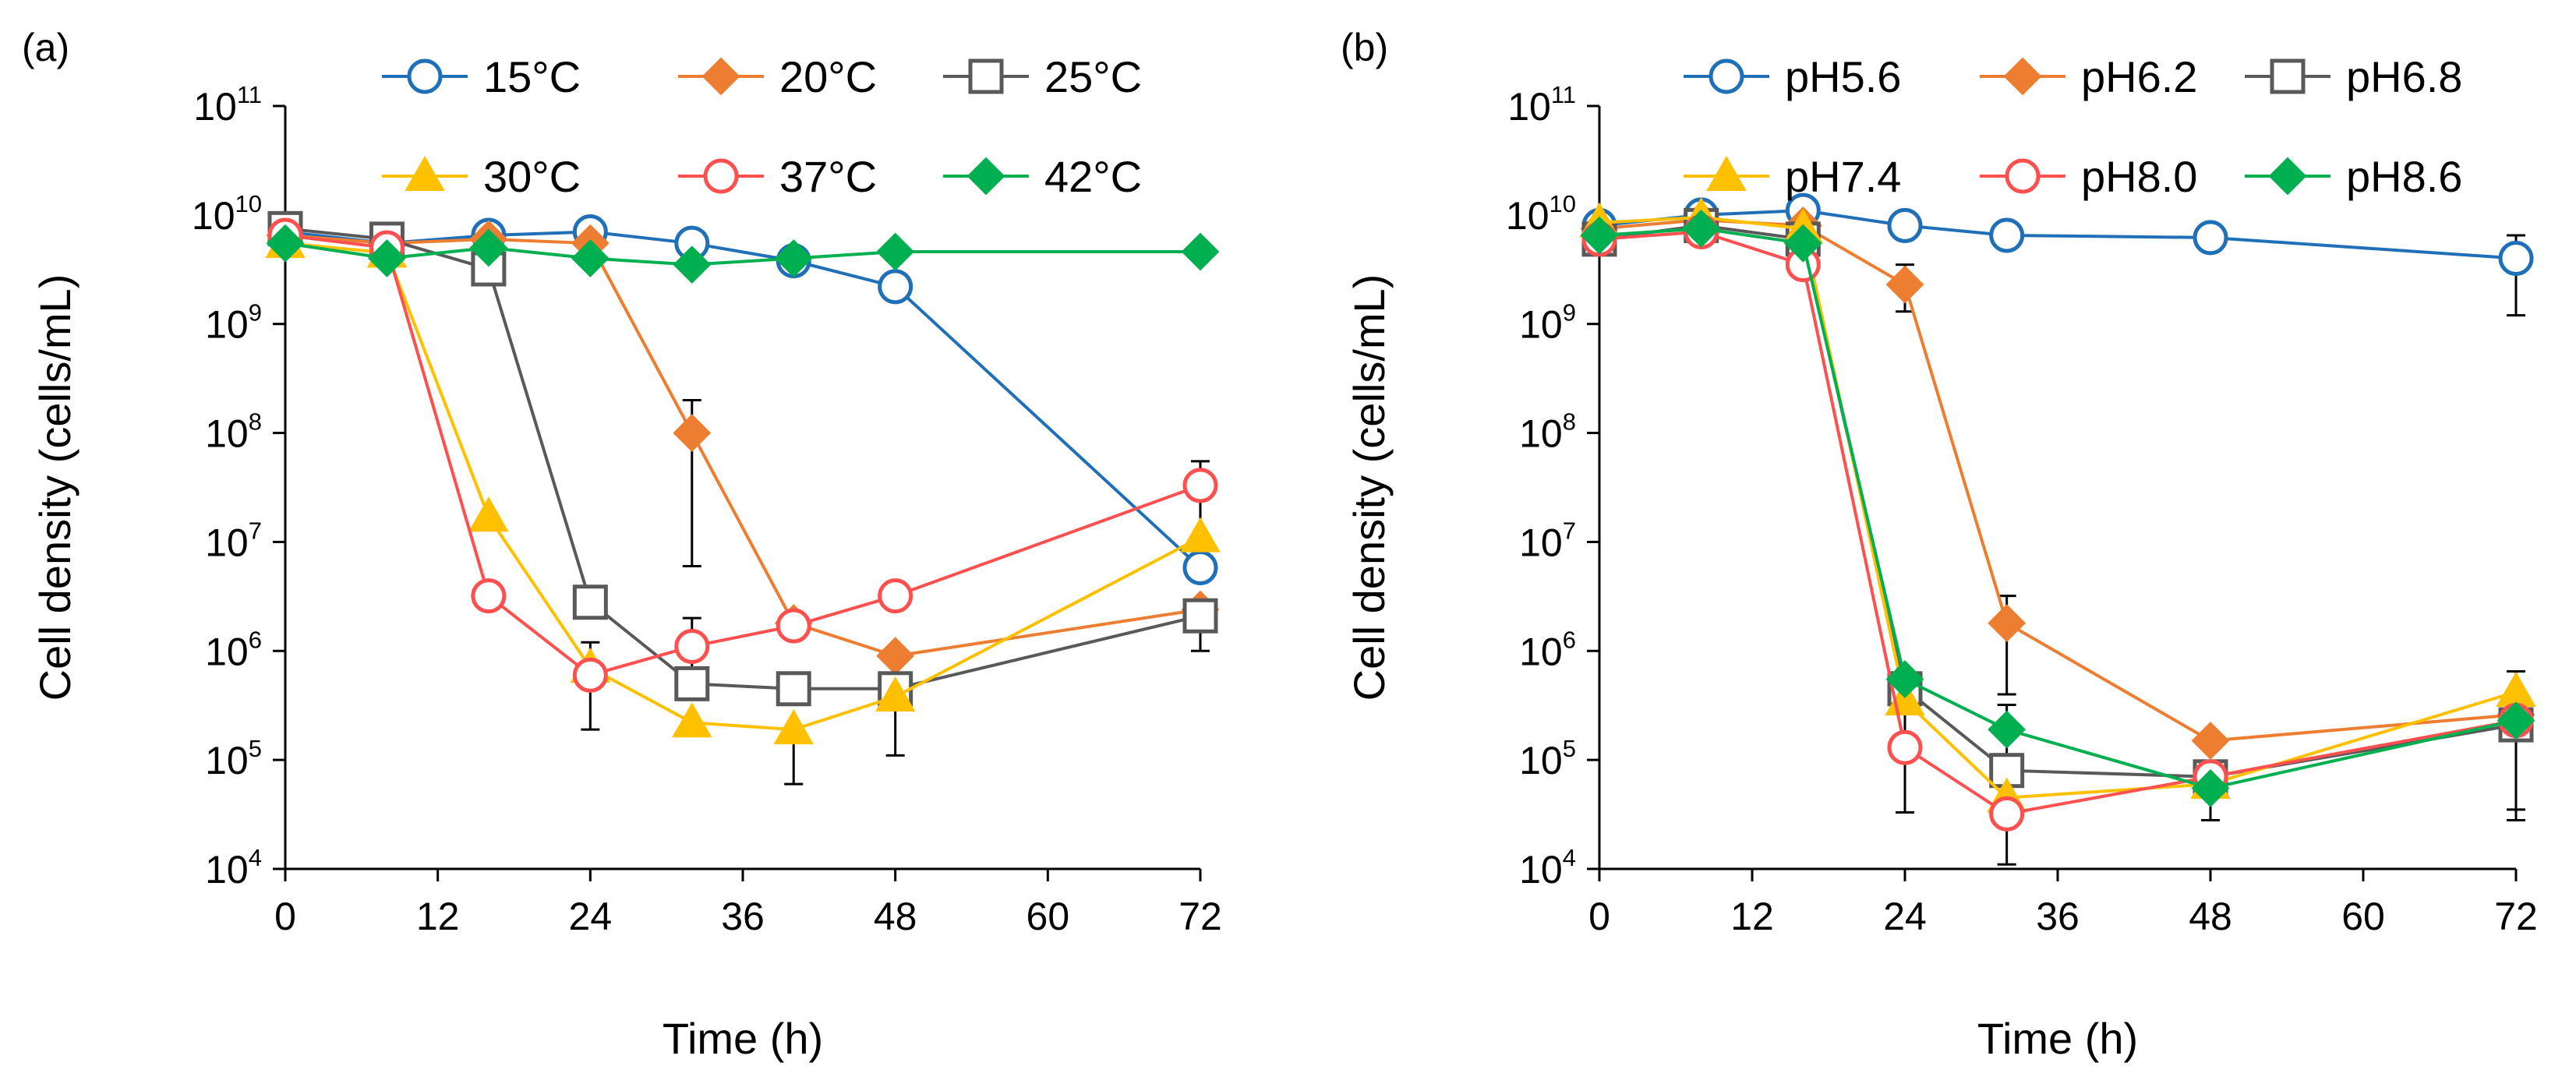 The height and width of the screenshot is (1084, 2576). What do you see at coordinates (255, 639) in the screenshot?
I see `y-tick-exponent: 6` at bounding box center [255, 639].